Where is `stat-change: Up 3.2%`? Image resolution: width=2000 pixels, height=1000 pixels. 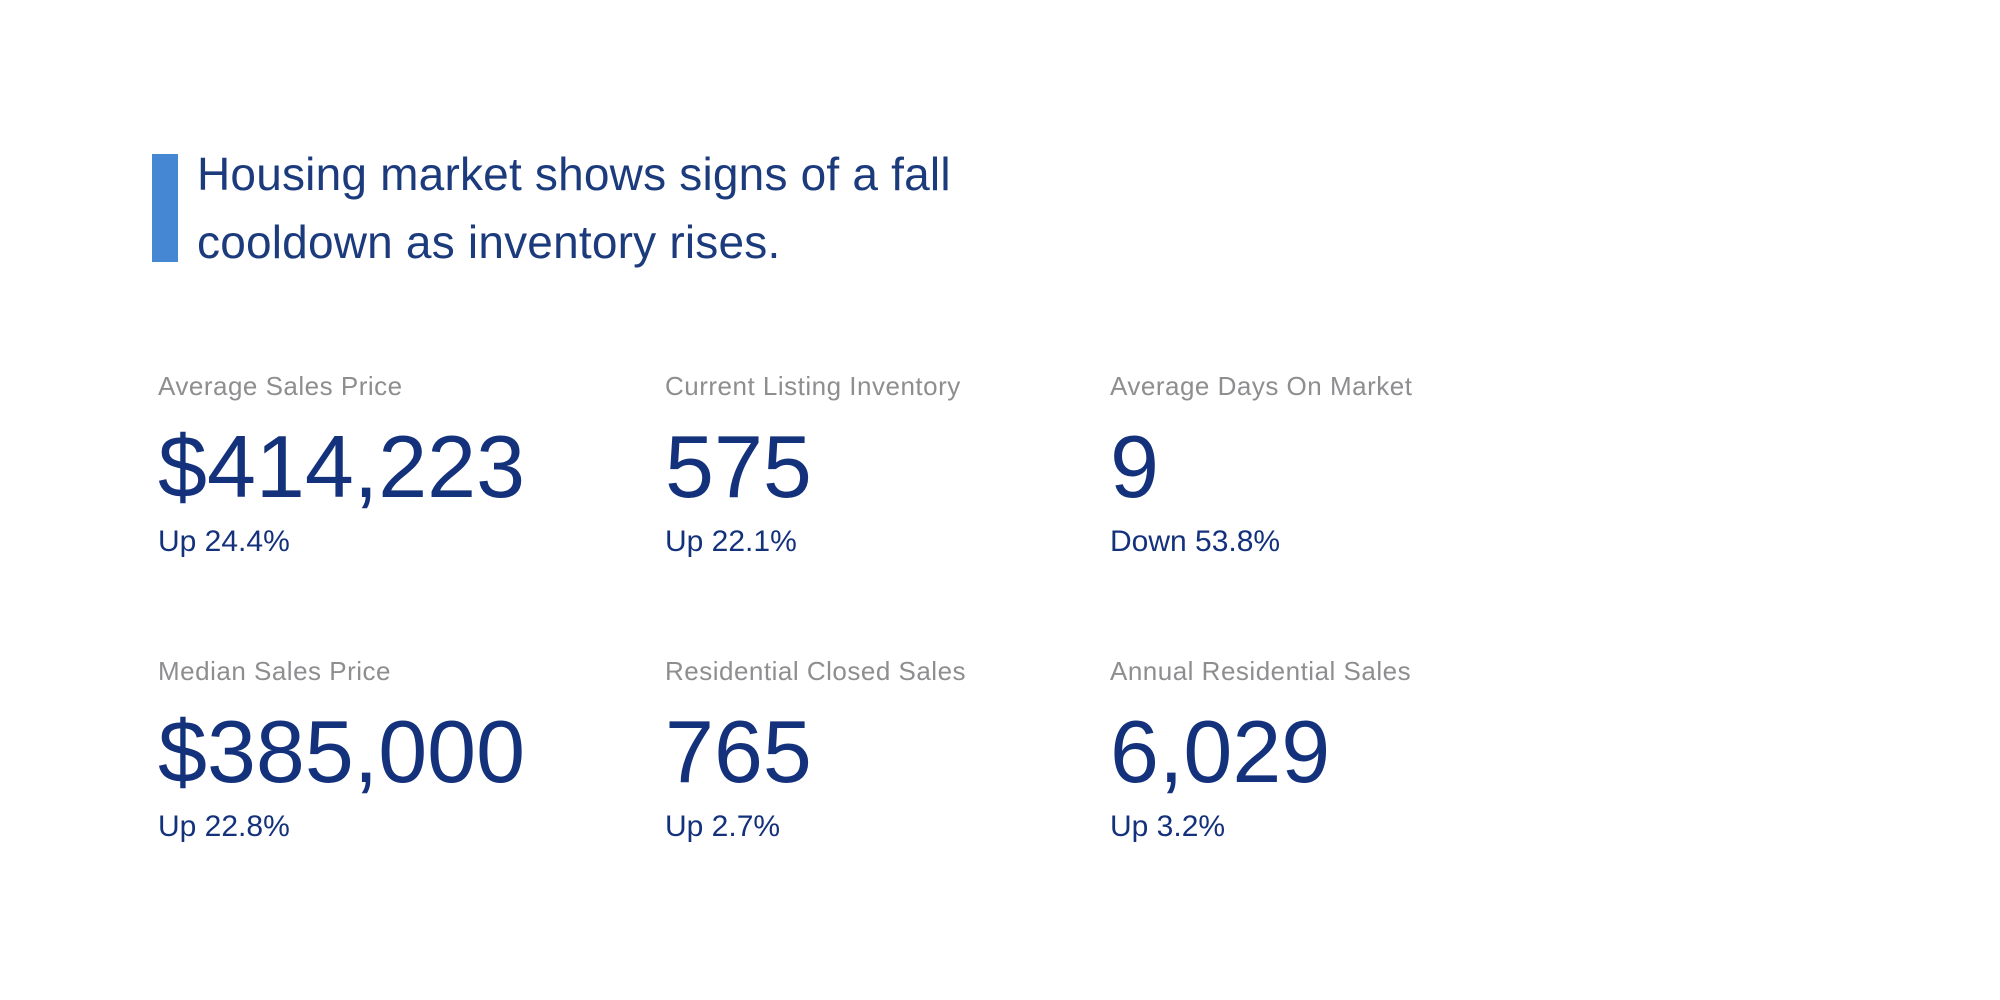 stat-change: Up 3.2% is located at coordinates (1168, 826).